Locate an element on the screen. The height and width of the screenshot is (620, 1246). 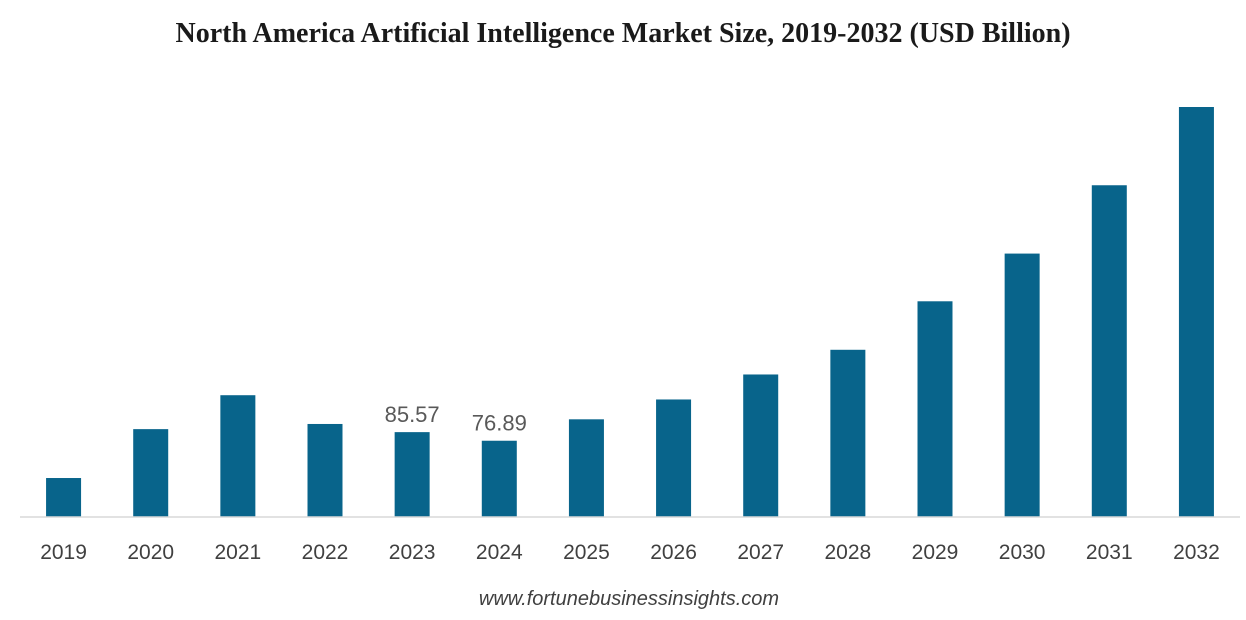
bar-2032 is located at coordinates (1196, 312).